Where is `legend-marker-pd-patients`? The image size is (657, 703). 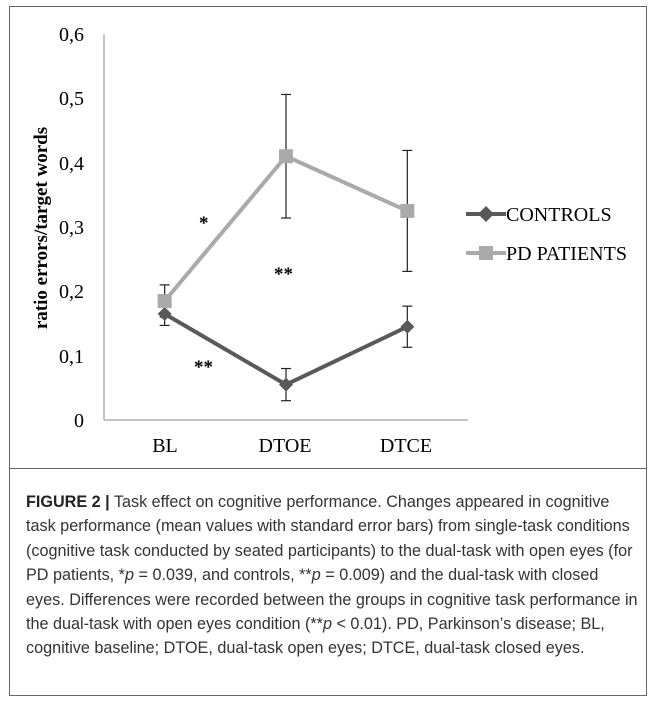 legend-marker-pd-patients is located at coordinates (486, 253).